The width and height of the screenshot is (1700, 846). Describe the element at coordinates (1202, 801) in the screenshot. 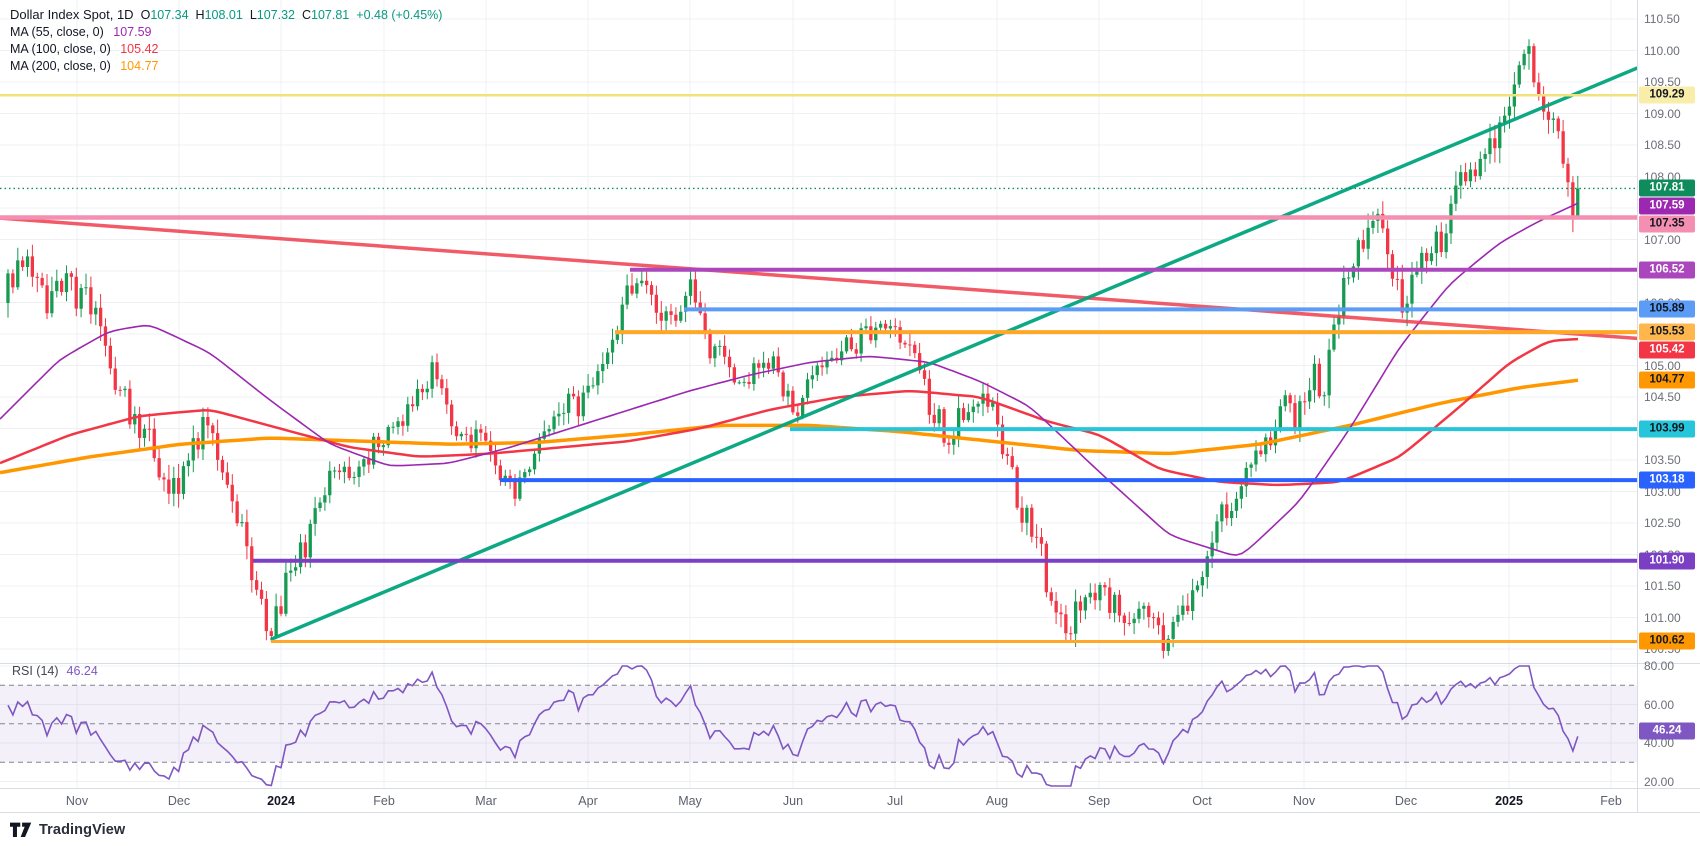

I see `time-axis-label-Oct: Oct` at that location.